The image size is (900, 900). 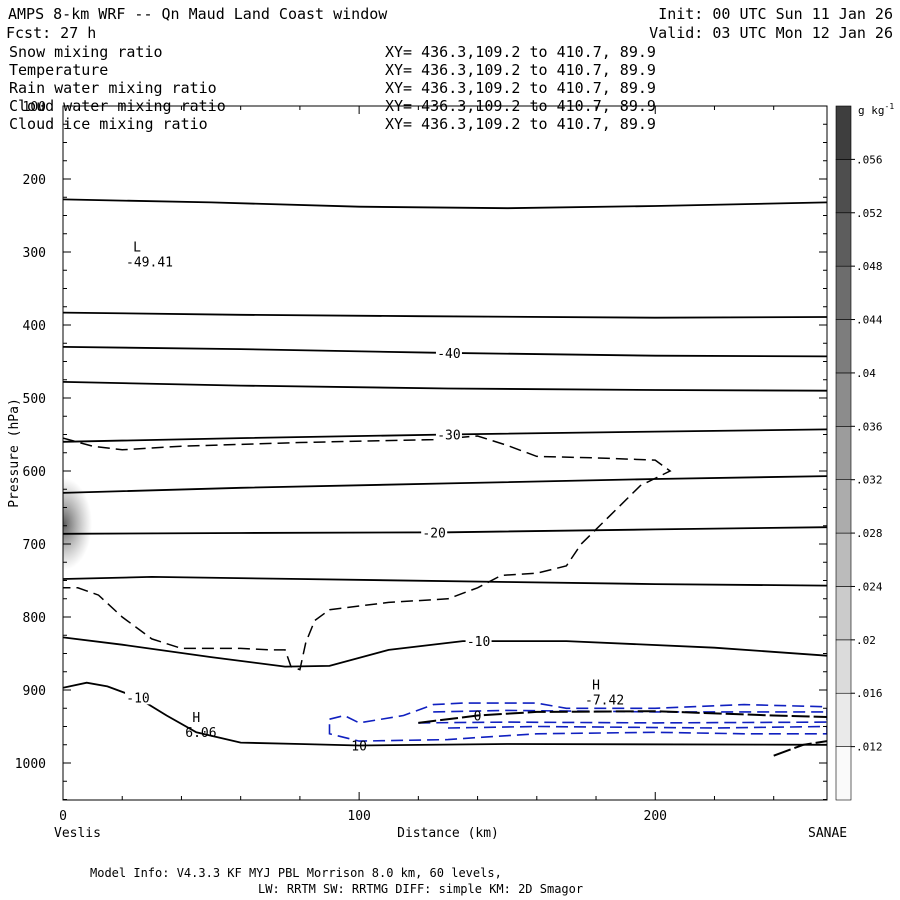 I want to click on colorbar-level-label: .028, so click(x=869, y=533).